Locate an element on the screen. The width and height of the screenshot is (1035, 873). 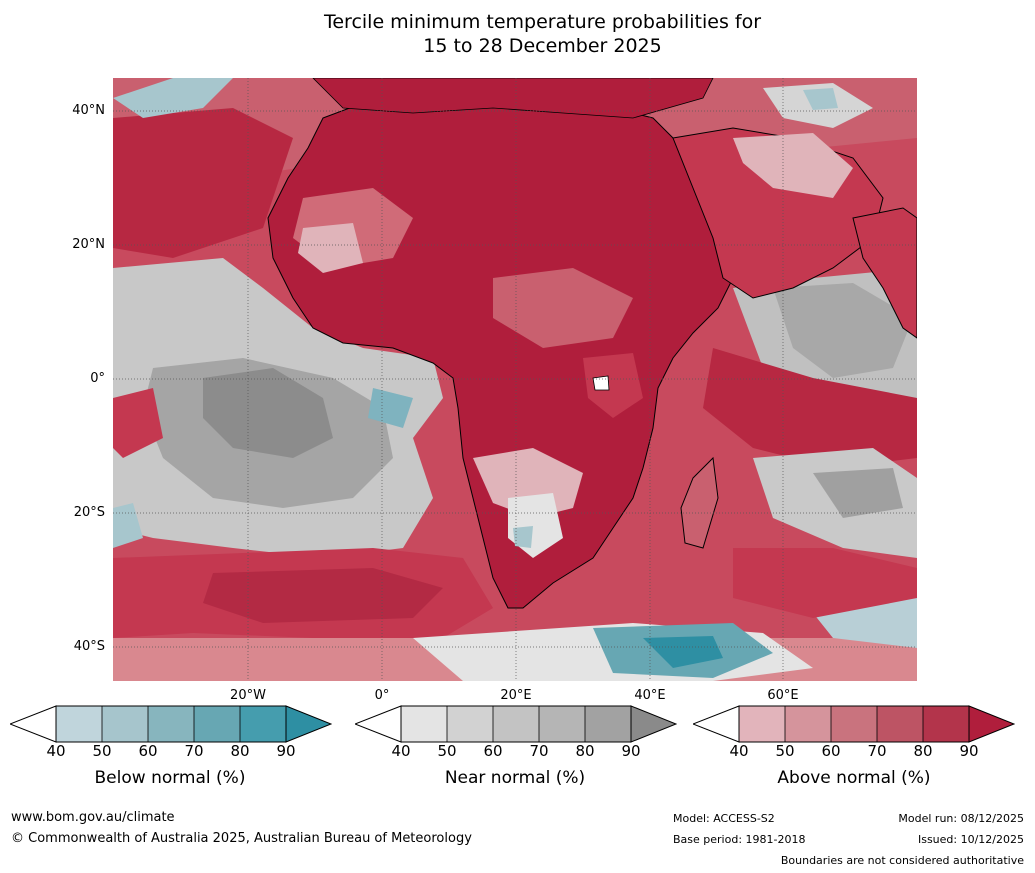
model-run-label: Model run: 08/12/2025 is located at coordinates (961, 818).